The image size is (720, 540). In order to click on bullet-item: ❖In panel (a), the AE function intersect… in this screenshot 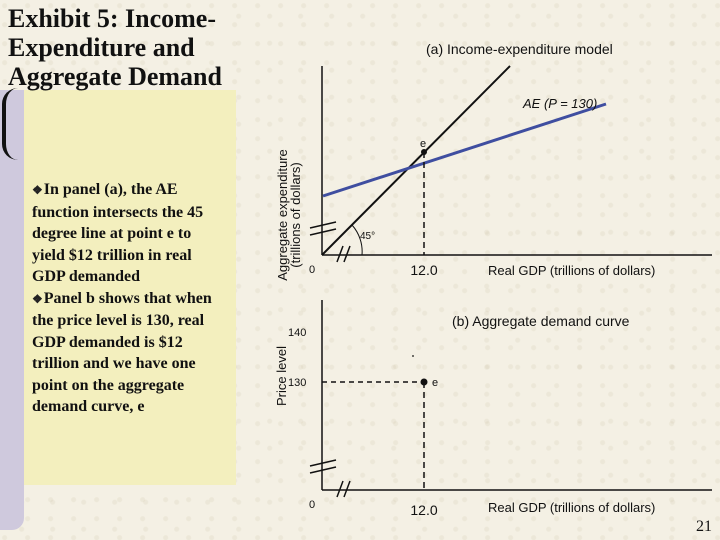, I will do `click(130, 233)`.